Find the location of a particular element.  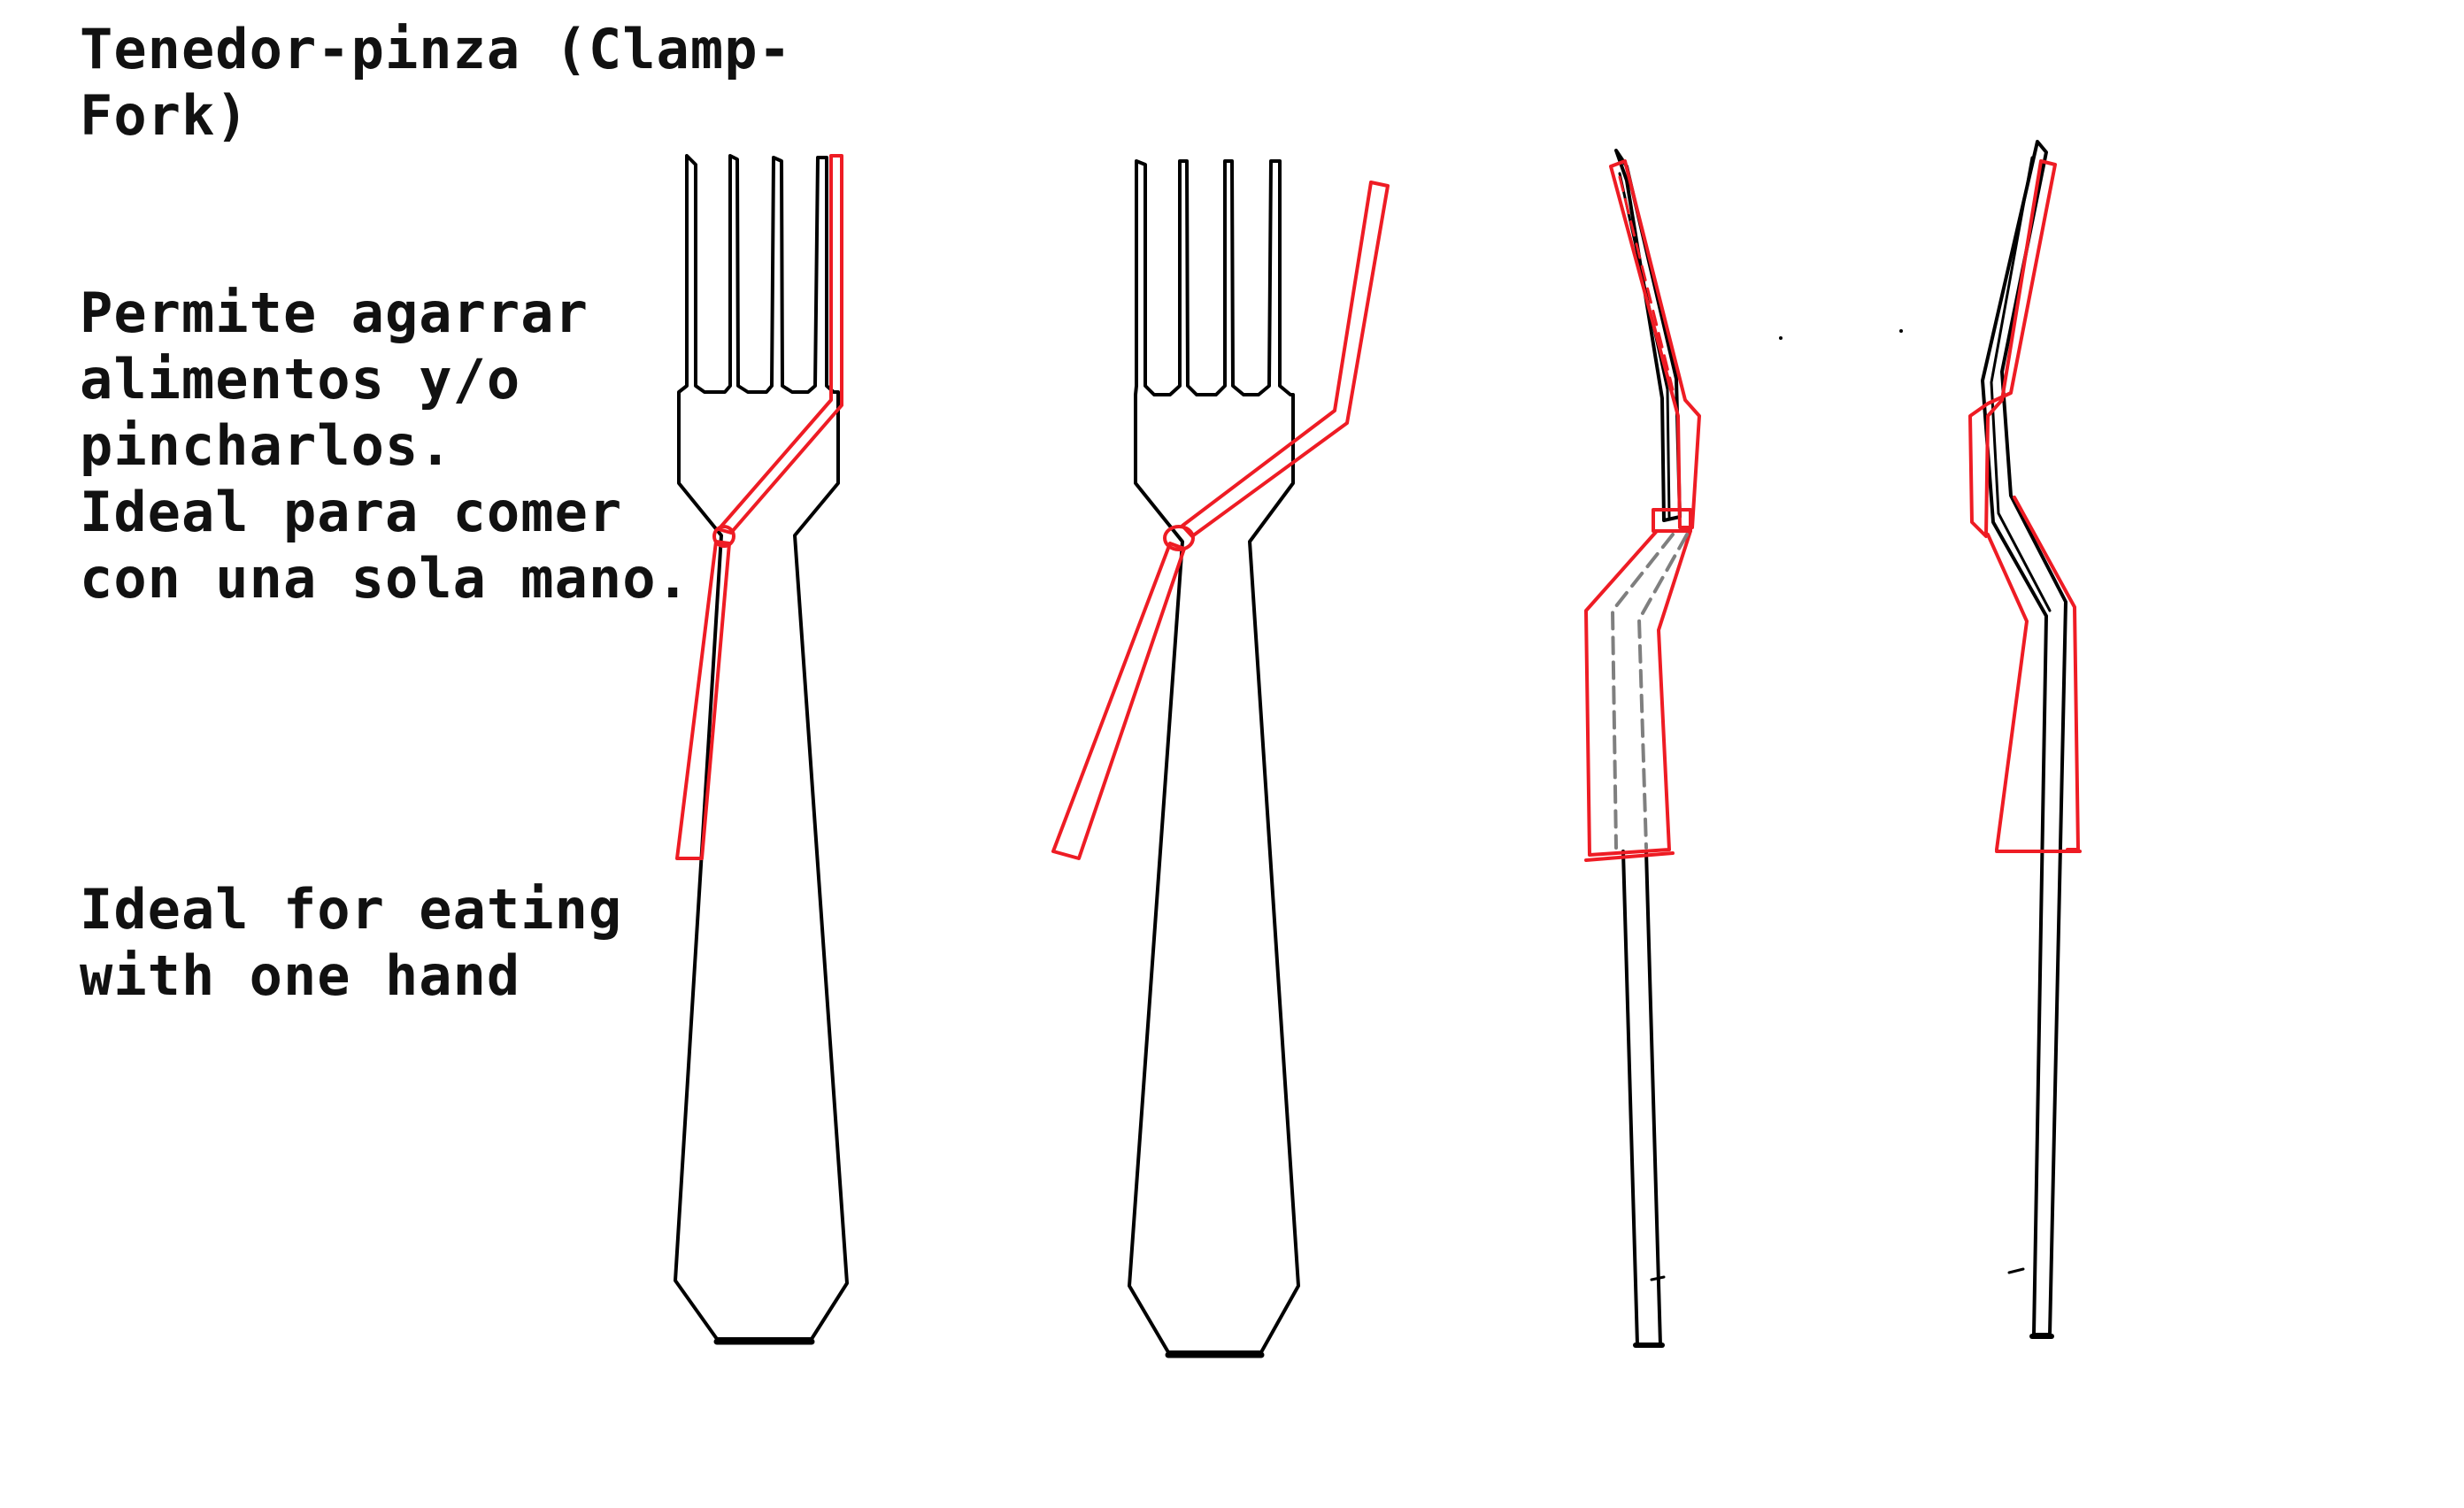

fork-side-closed-clamp-tines is located at coordinates (1655, 344).